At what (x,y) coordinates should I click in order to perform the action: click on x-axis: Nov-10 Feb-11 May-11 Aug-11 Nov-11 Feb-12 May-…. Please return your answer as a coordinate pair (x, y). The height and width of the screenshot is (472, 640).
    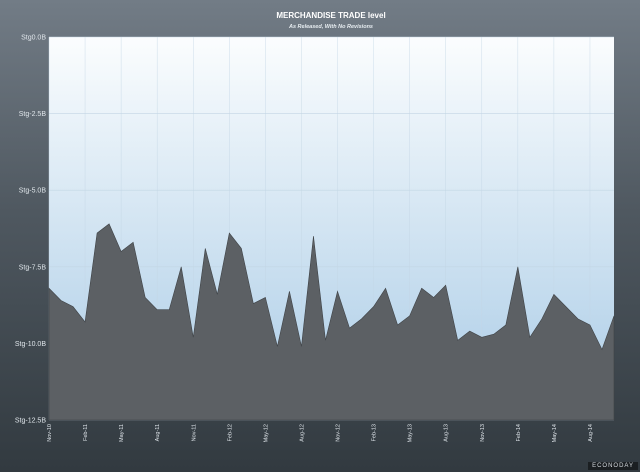
    Looking at the image, I should click on (320, 433).